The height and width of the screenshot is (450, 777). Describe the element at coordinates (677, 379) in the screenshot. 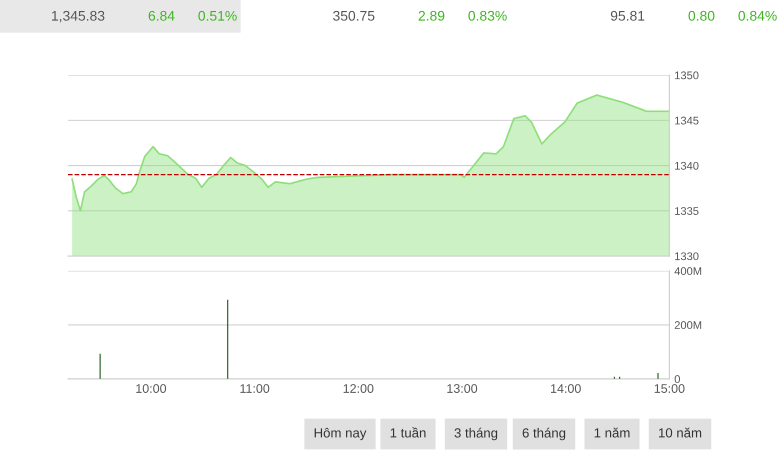

I see `y-tick-label: 0` at that location.